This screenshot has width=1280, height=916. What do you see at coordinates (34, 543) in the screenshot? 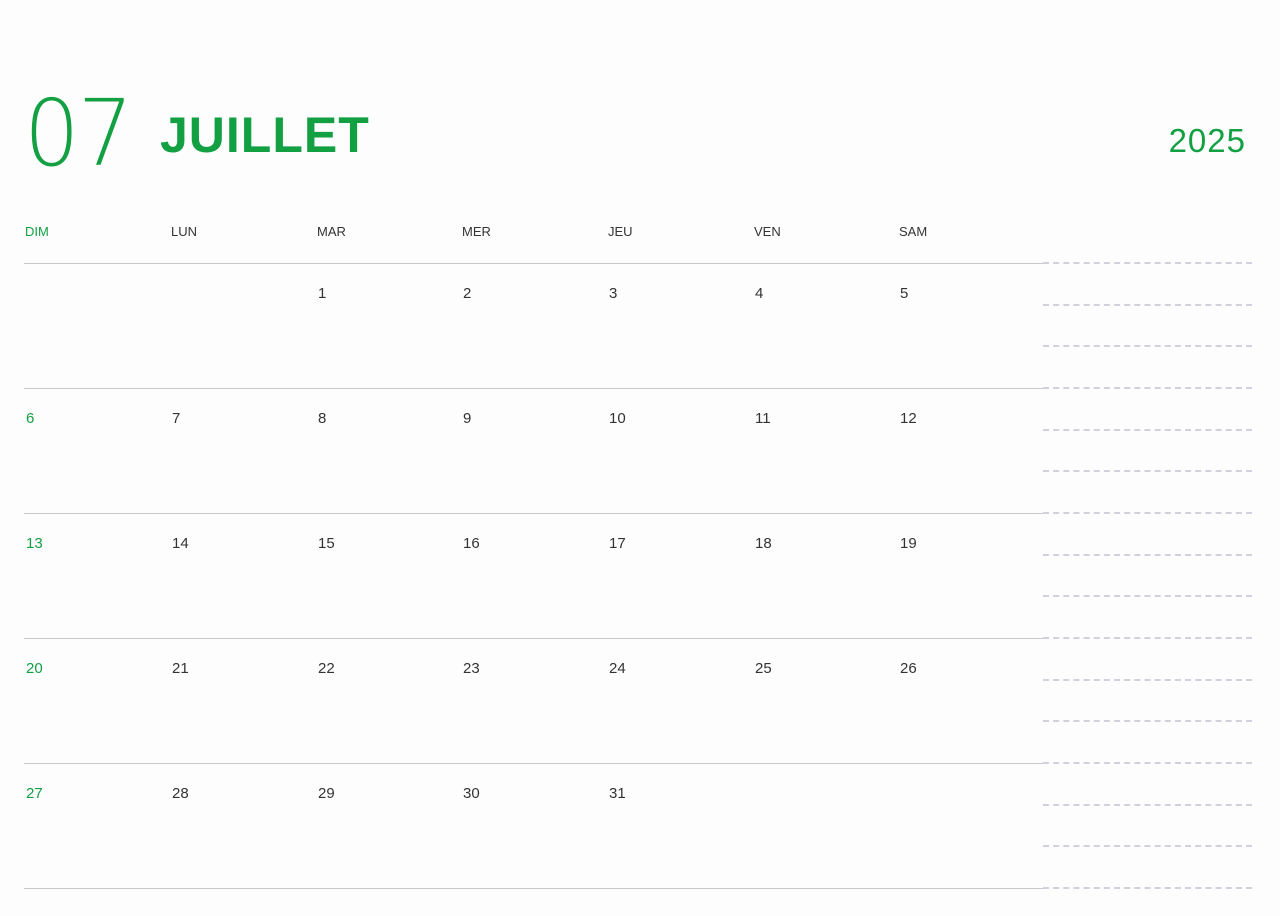
I see `day-cell: 13` at bounding box center [34, 543].